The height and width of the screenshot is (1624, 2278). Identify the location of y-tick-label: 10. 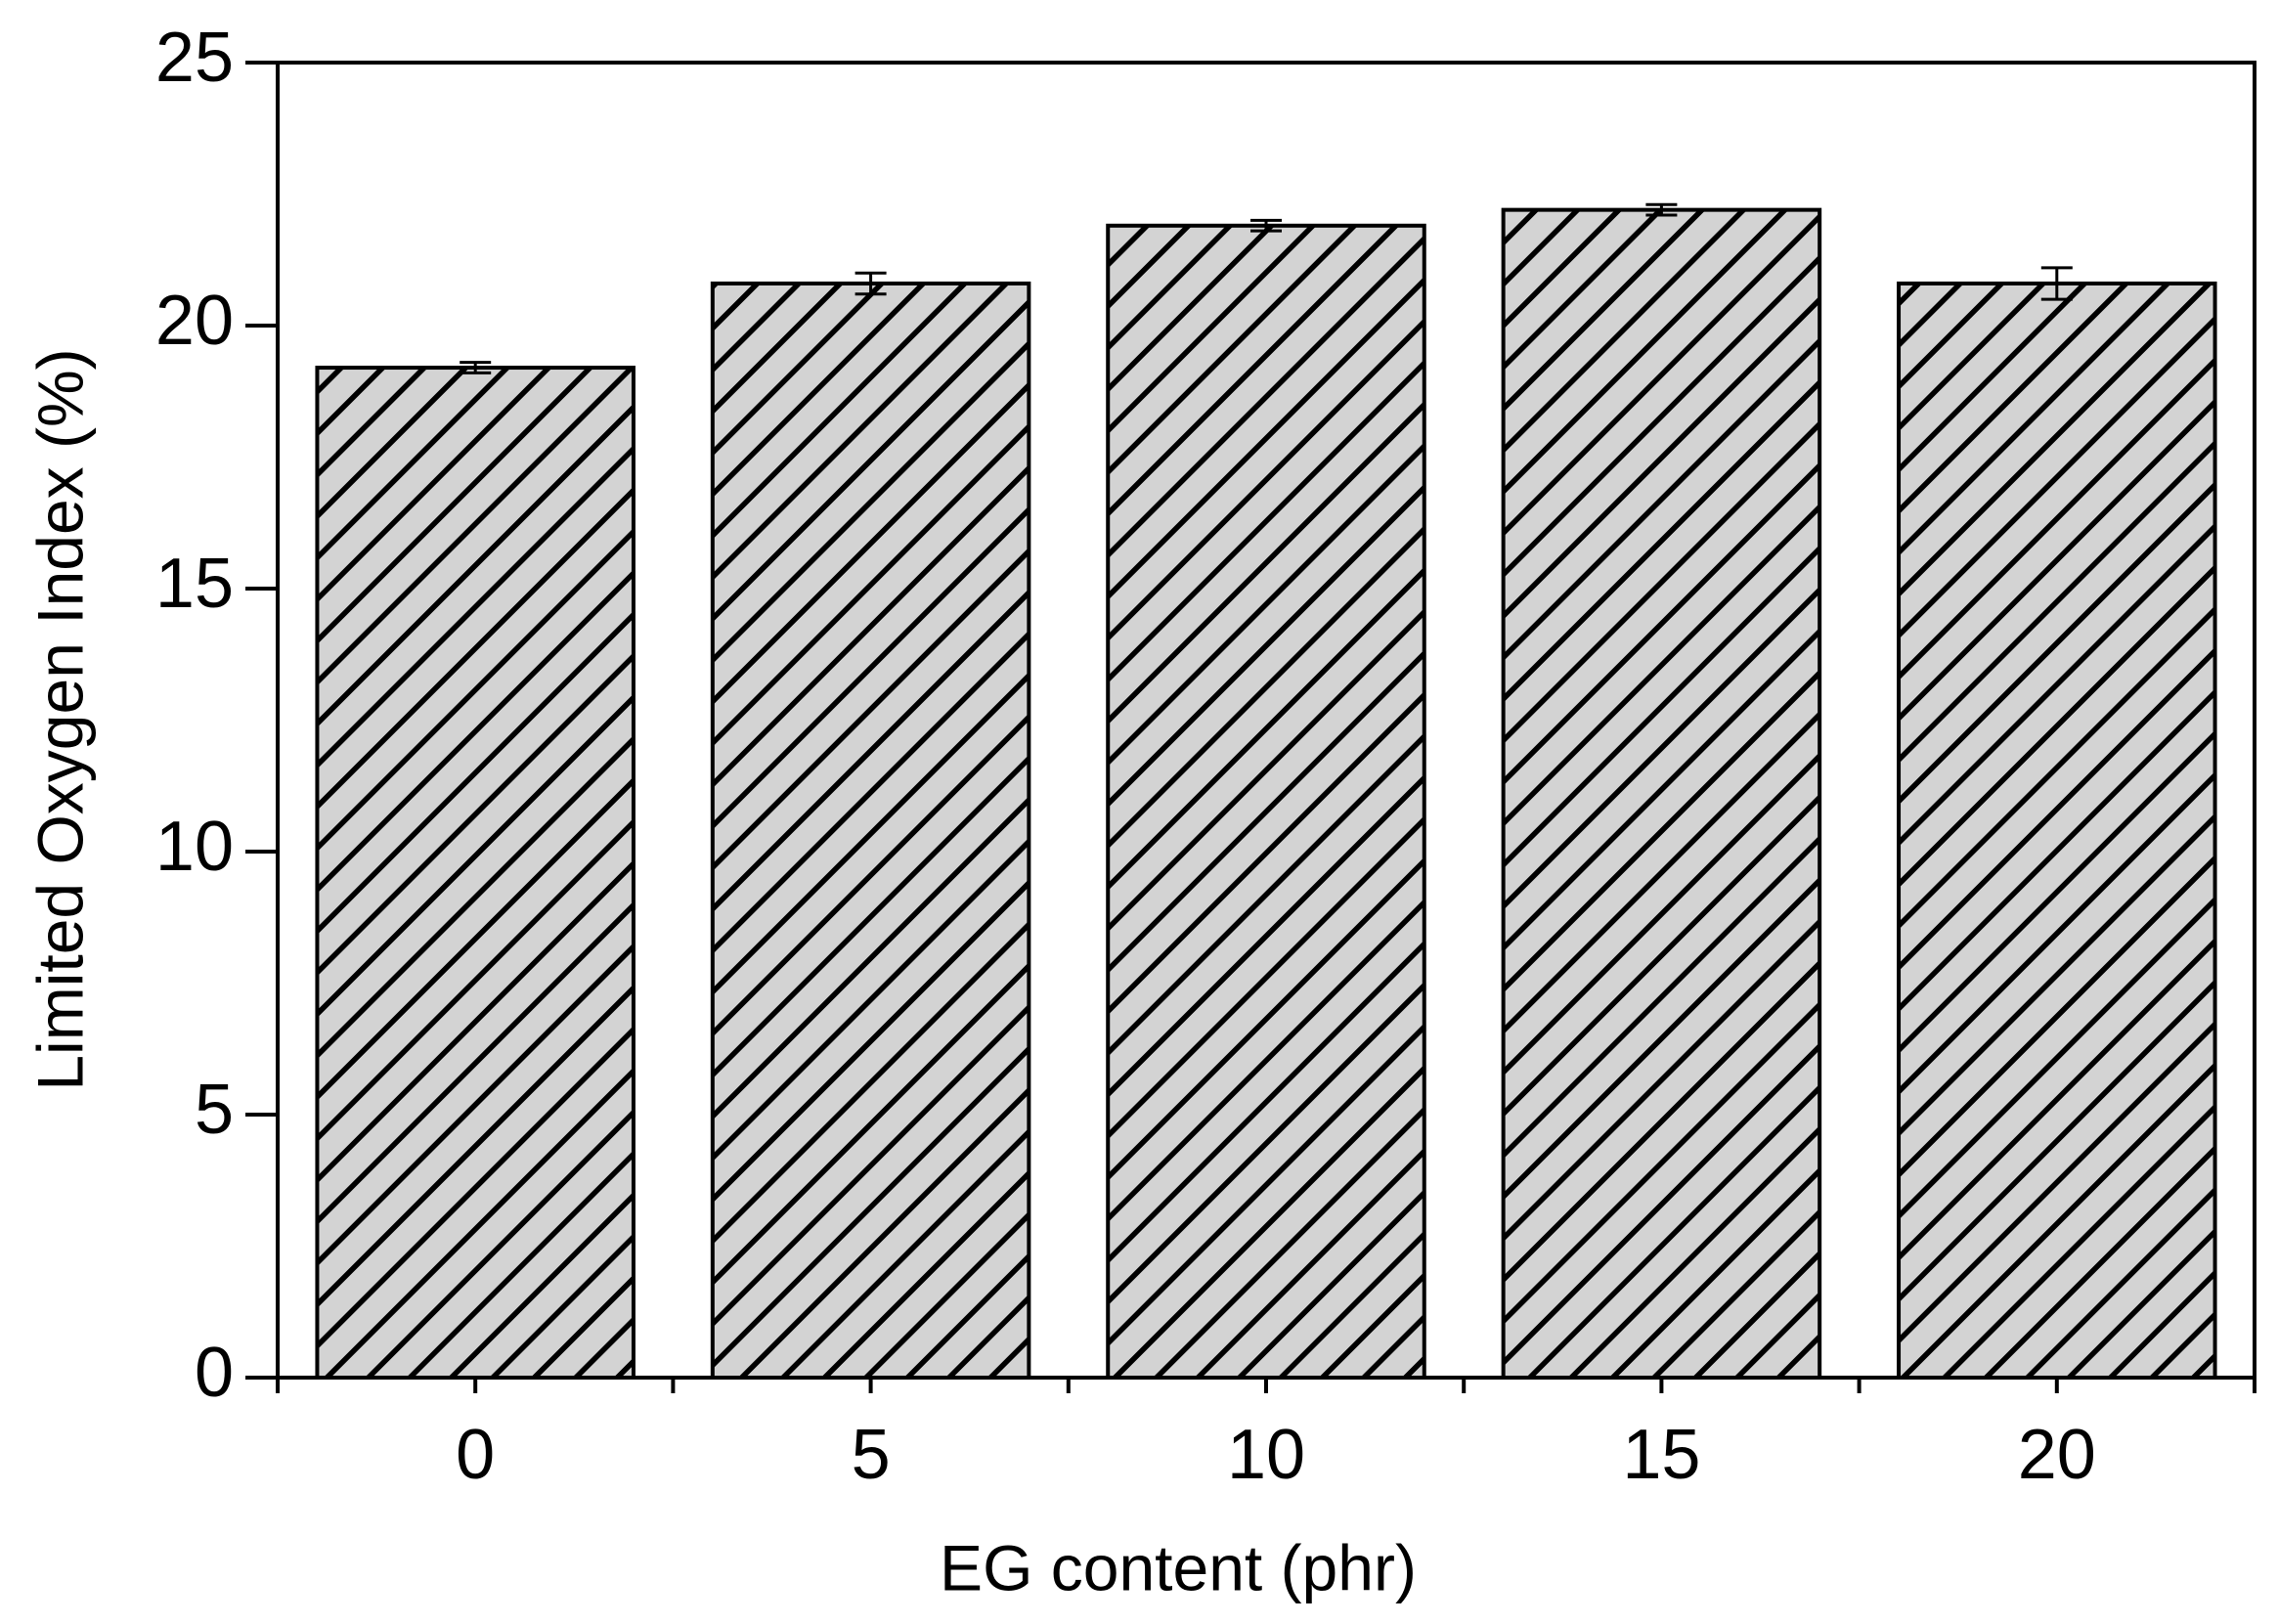
(194, 847).